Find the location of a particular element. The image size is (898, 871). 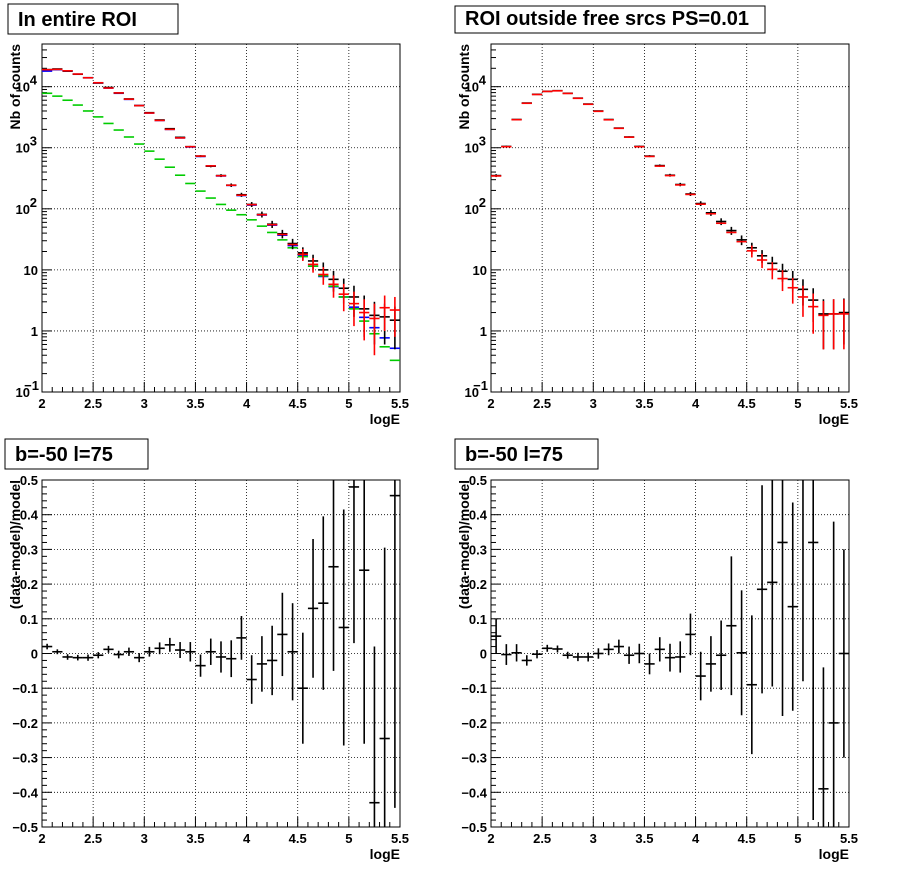

y-tick-label: −0.2 is located at coordinates (474, 723).